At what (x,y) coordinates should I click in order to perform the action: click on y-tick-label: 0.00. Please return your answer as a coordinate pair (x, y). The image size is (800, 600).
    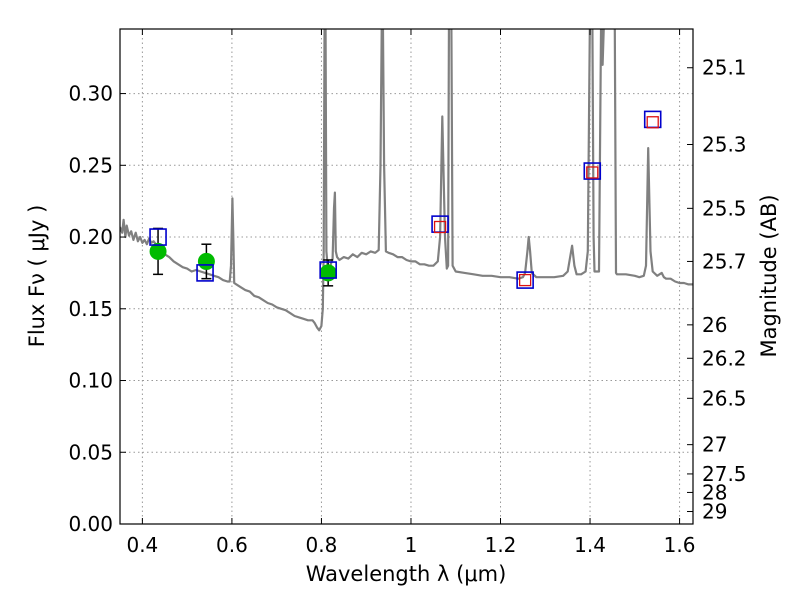
    Looking at the image, I should click on (90, 524).